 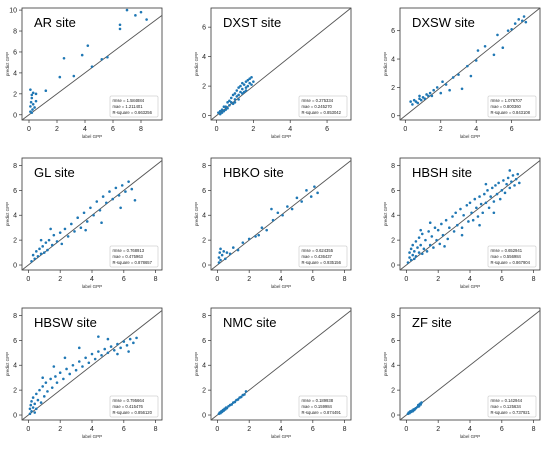 What do you see at coordinates (65, 322) in the screenshot?
I see `subplot-title: HBSW site` at bounding box center [65, 322].